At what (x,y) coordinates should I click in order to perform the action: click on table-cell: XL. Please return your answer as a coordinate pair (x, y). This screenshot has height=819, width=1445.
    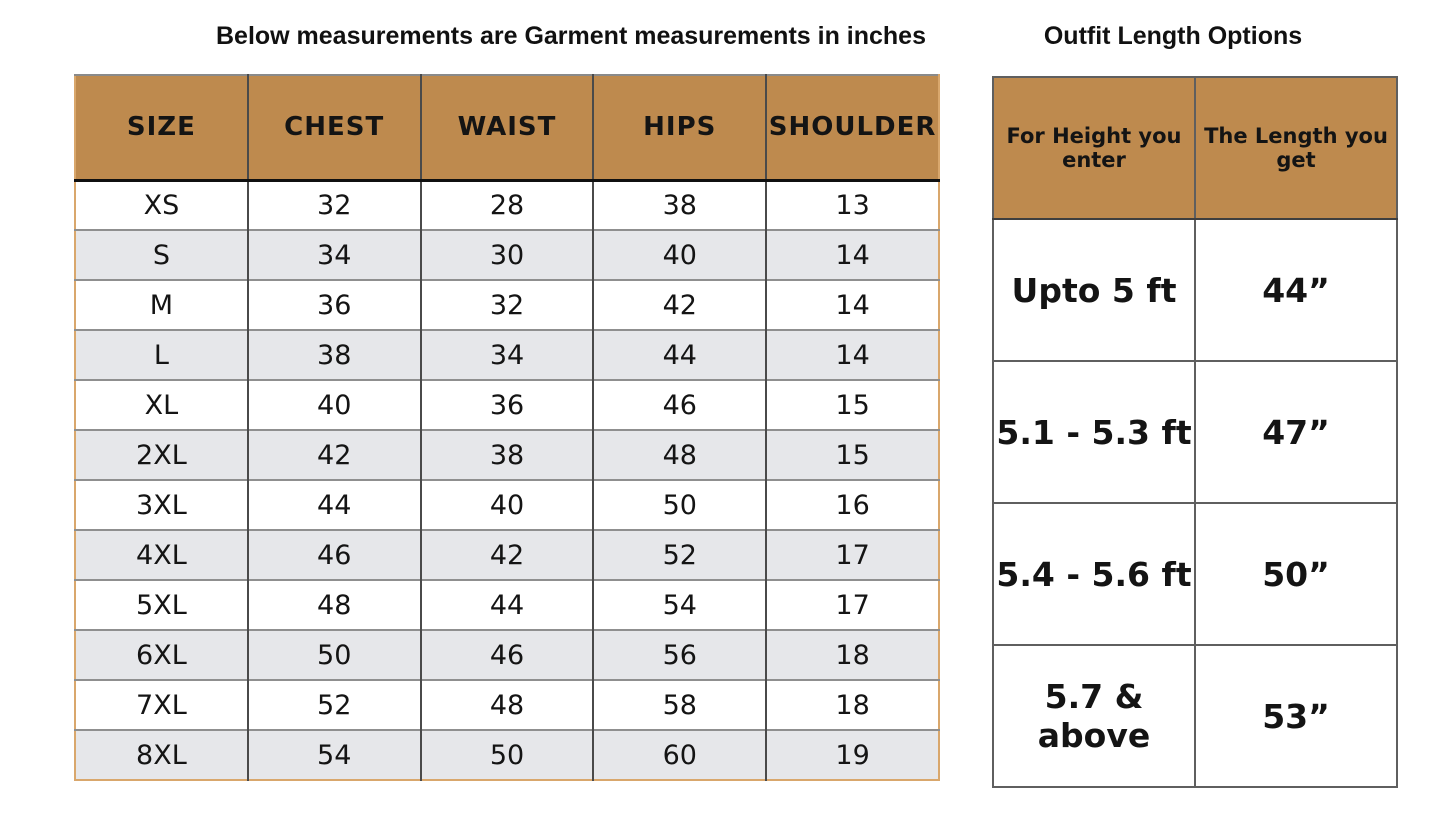
    Looking at the image, I should click on (161, 404).